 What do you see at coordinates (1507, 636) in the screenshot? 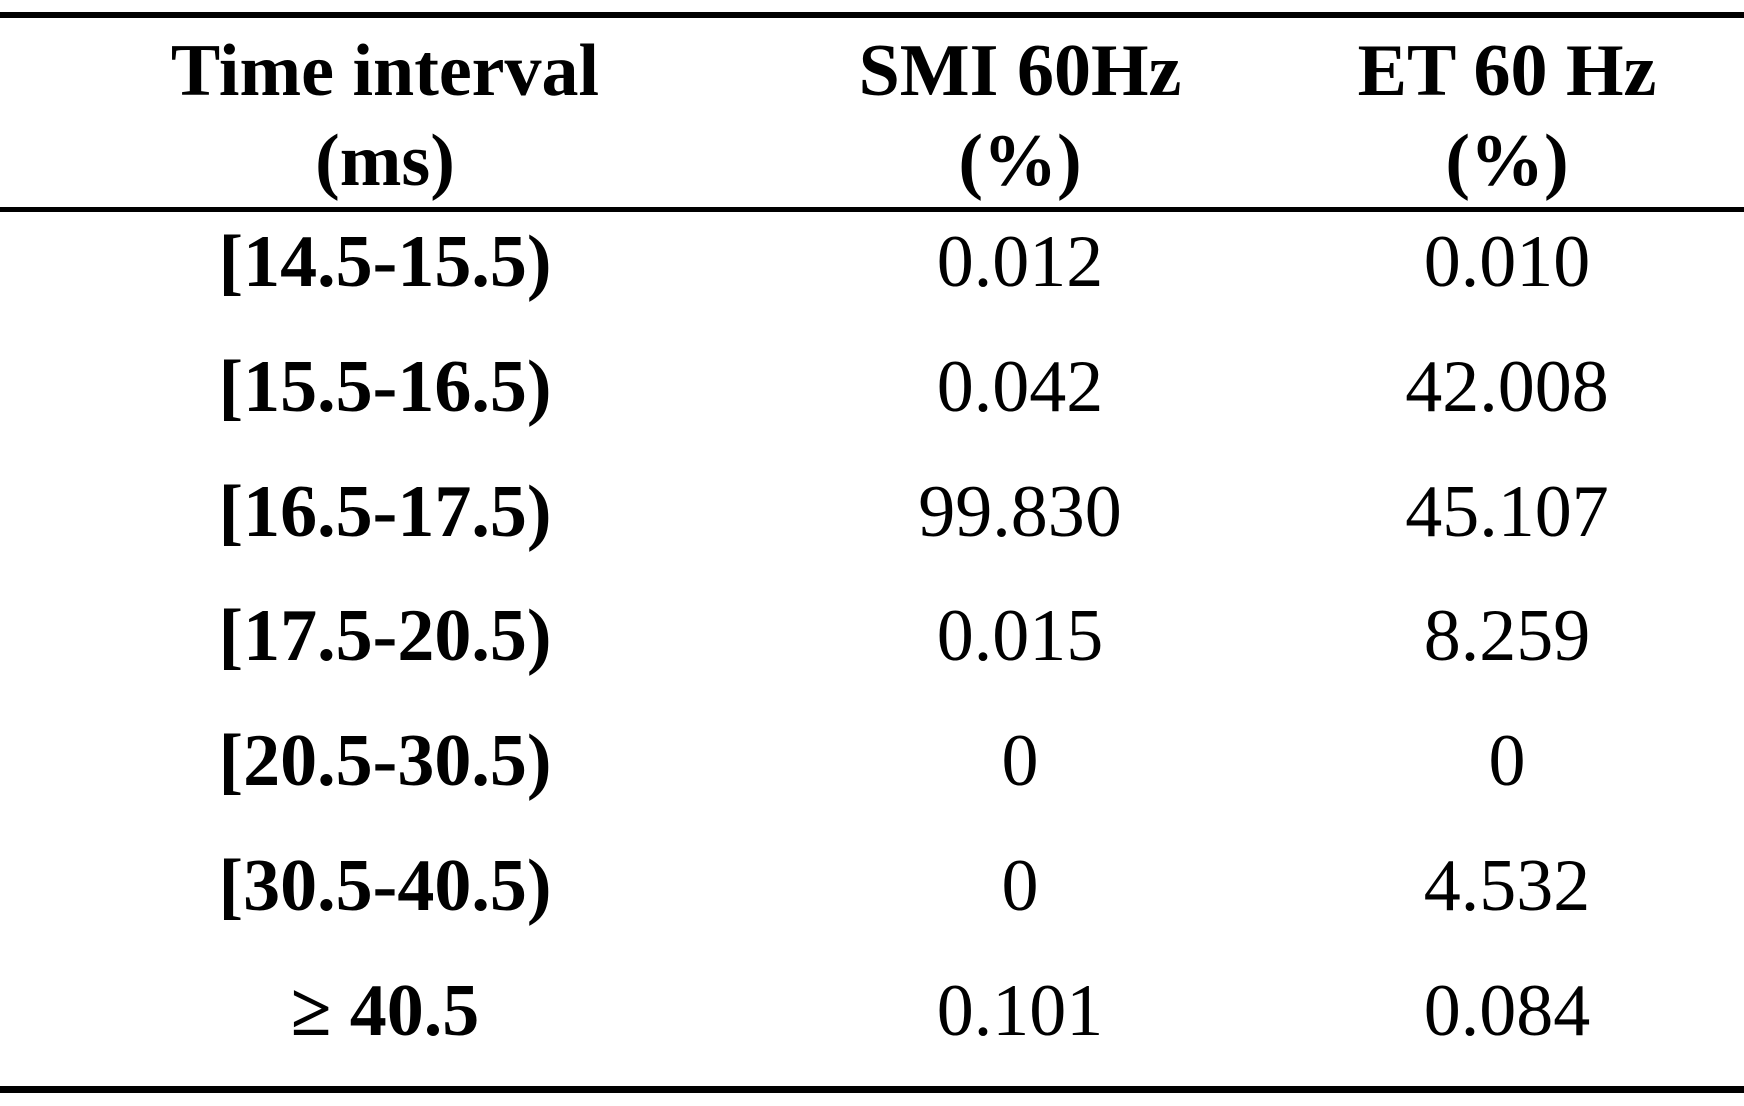
I see `table-row-4-et-value: 8.259` at bounding box center [1507, 636].